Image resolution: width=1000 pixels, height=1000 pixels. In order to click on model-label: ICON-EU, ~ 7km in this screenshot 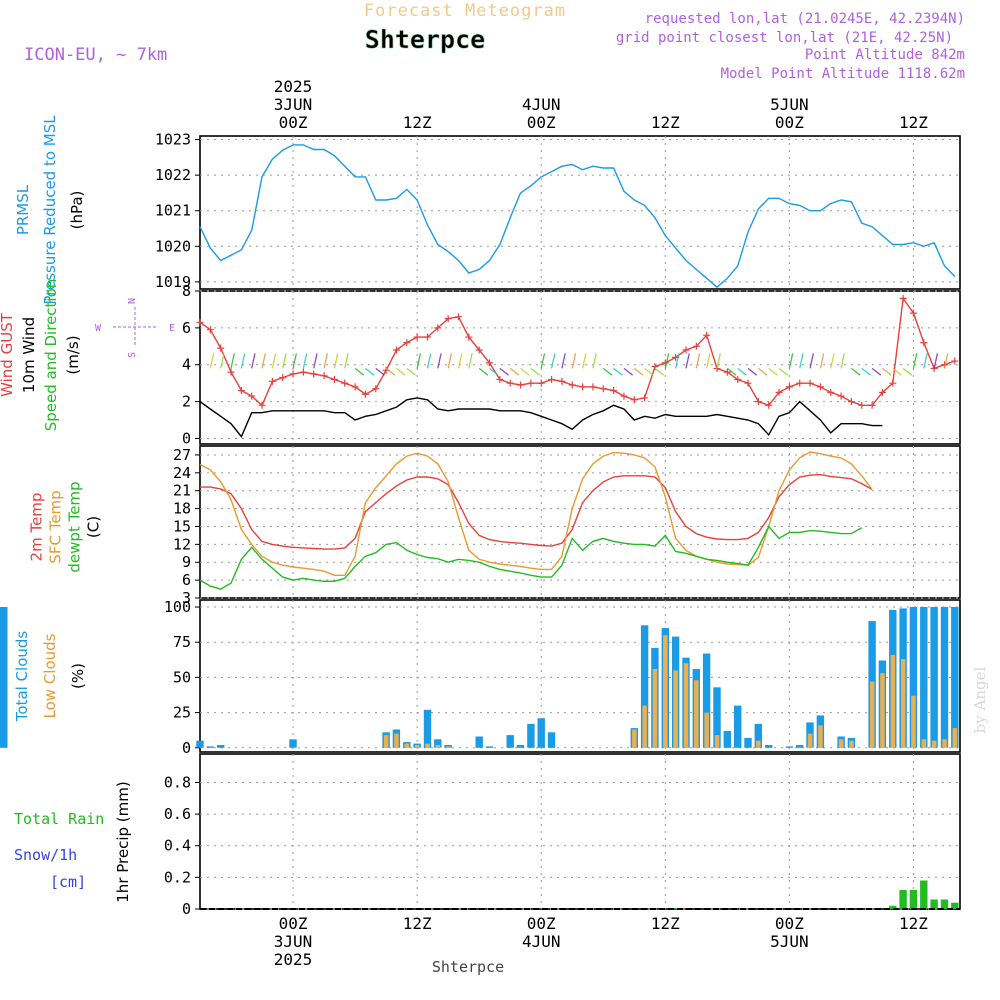, I will do `click(95, 55)`.